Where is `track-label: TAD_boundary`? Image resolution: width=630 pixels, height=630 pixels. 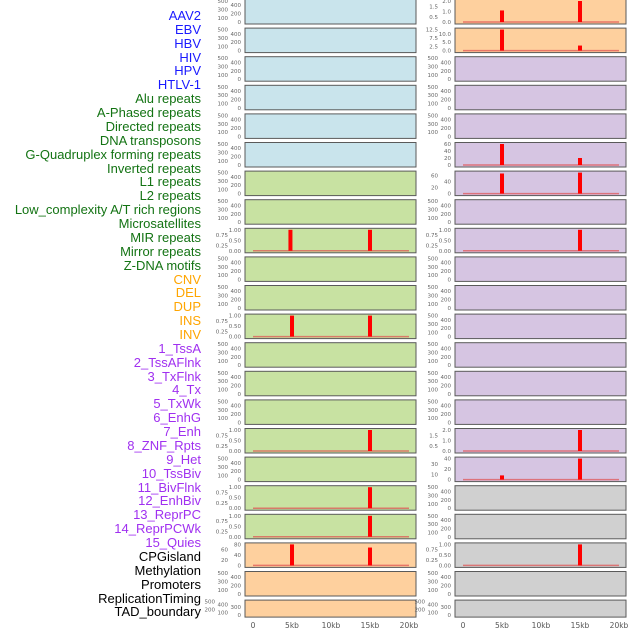
track-label: TAD_boundary is located at coordinates (157, 612).